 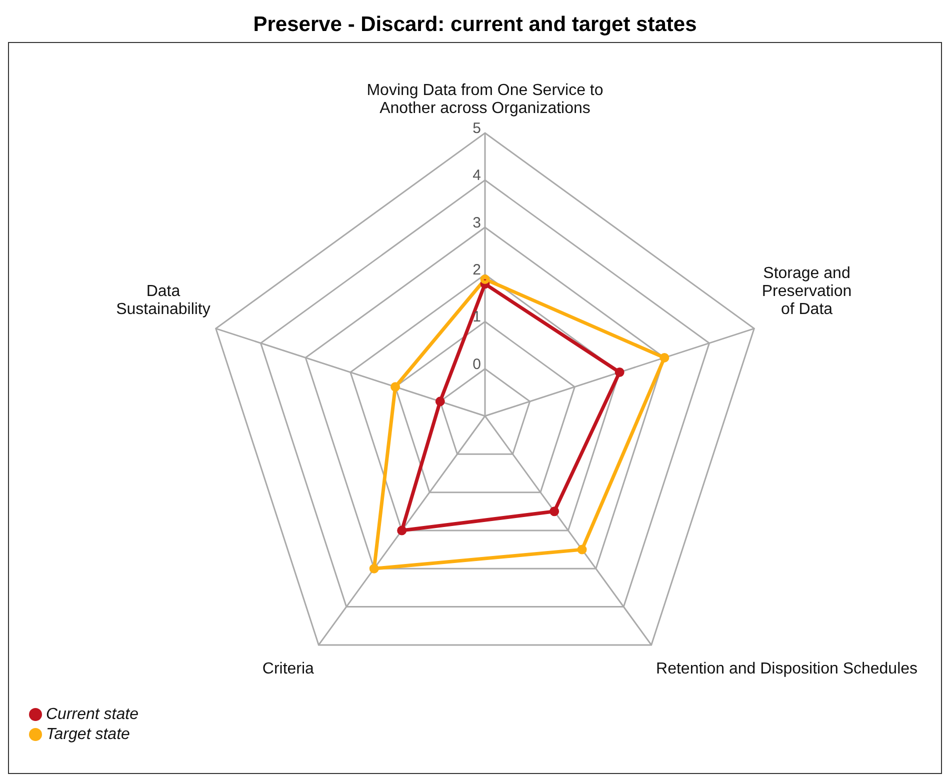 What do you see at coordinates (787, 669) in the screenshot?
I see `spoke-label: Retention and Disposition Schedules` at bounding box center [787, 669].